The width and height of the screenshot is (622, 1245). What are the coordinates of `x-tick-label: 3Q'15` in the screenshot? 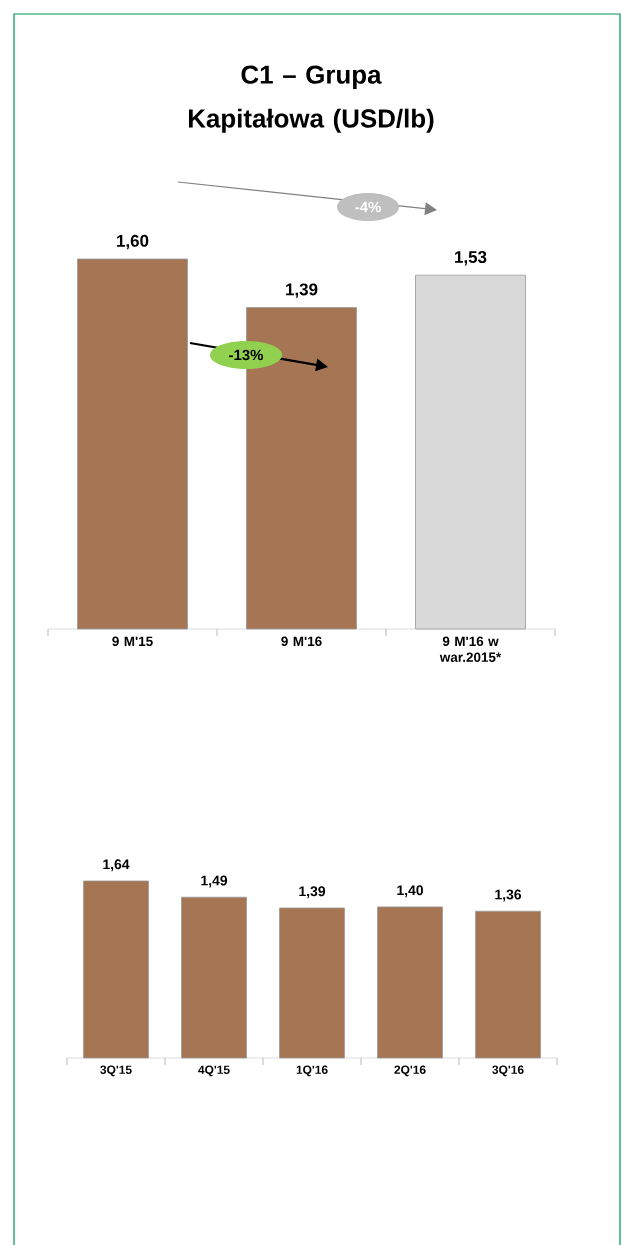 It's located at (116, 1071).